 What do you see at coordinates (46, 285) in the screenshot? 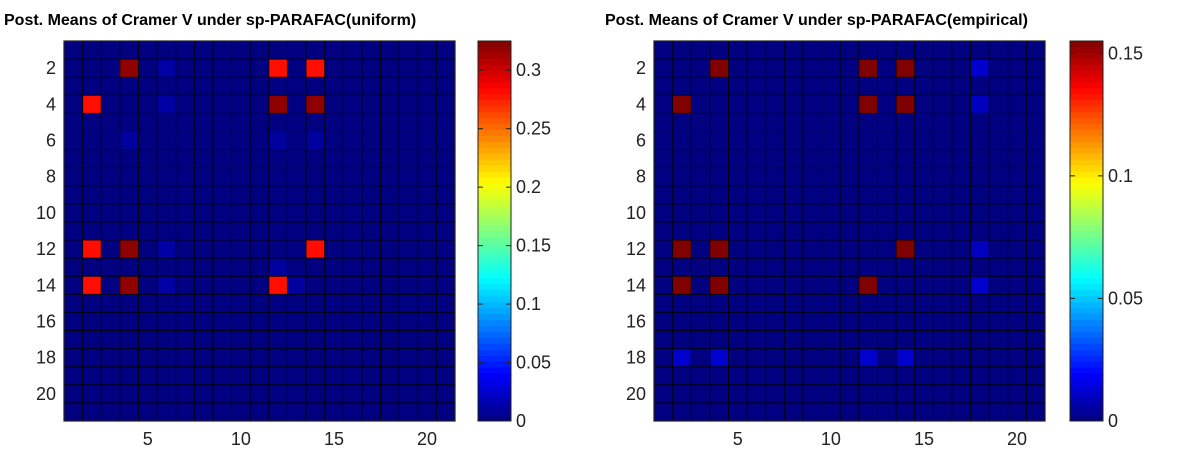
I see `y-tick-label: 14` at bounding box center [46, 285].